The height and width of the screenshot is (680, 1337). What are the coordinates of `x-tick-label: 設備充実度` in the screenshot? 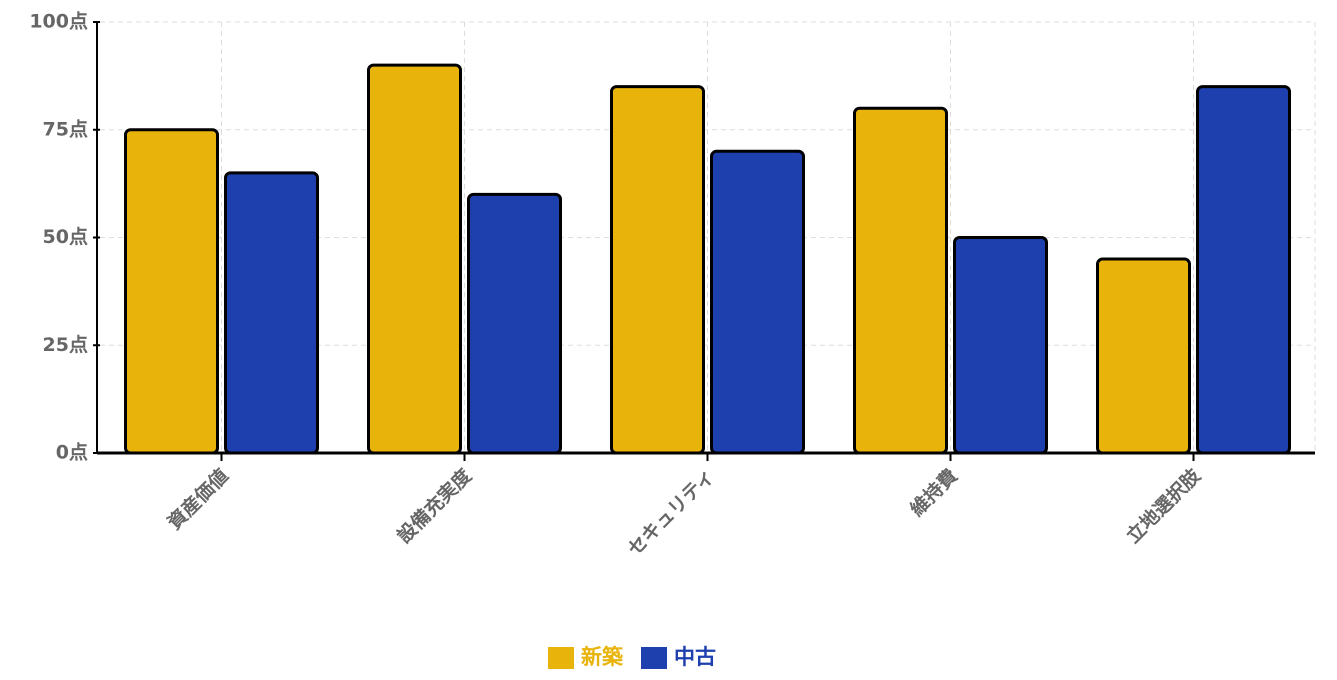 It's located at (434, 505).